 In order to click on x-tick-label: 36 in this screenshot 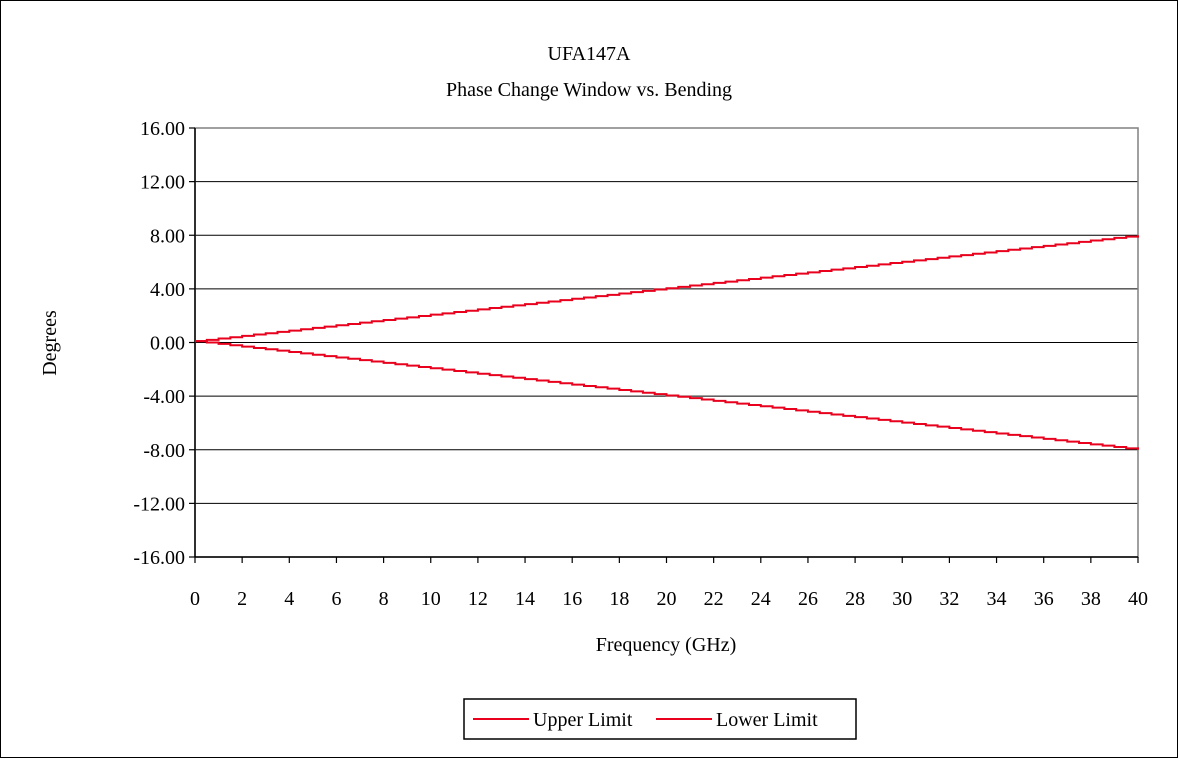, I will do `click(1044, 599)`.